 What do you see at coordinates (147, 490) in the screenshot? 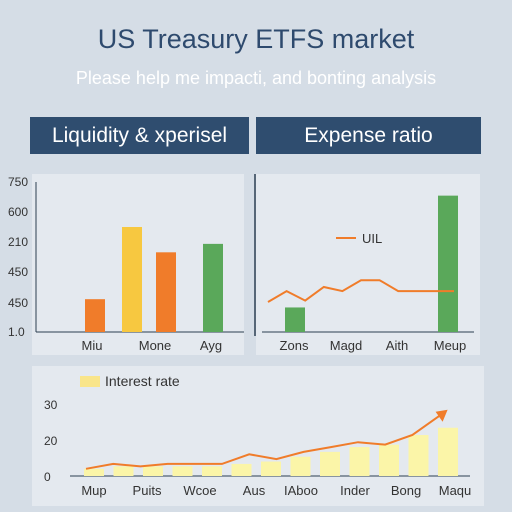
I see `x-tick-label: Puits` at bounding box center [147, 490].